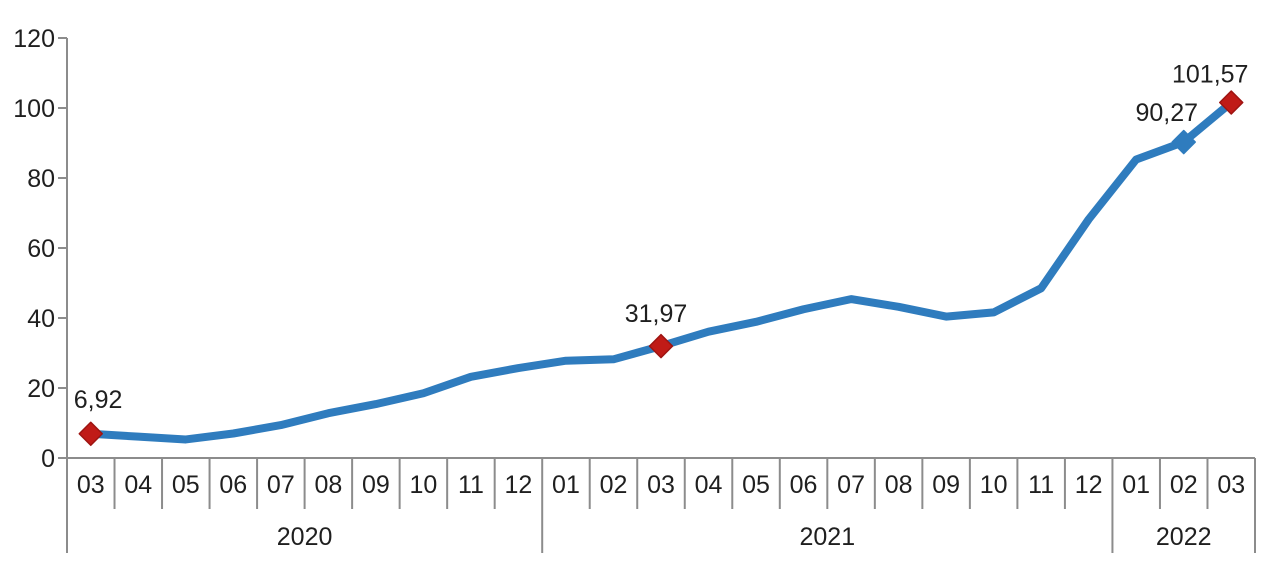 This screenshot has width=1280, height=565. Describe the element at coordinates (828, 537) in the screenshot. I see `year-label: 2021` at that location.